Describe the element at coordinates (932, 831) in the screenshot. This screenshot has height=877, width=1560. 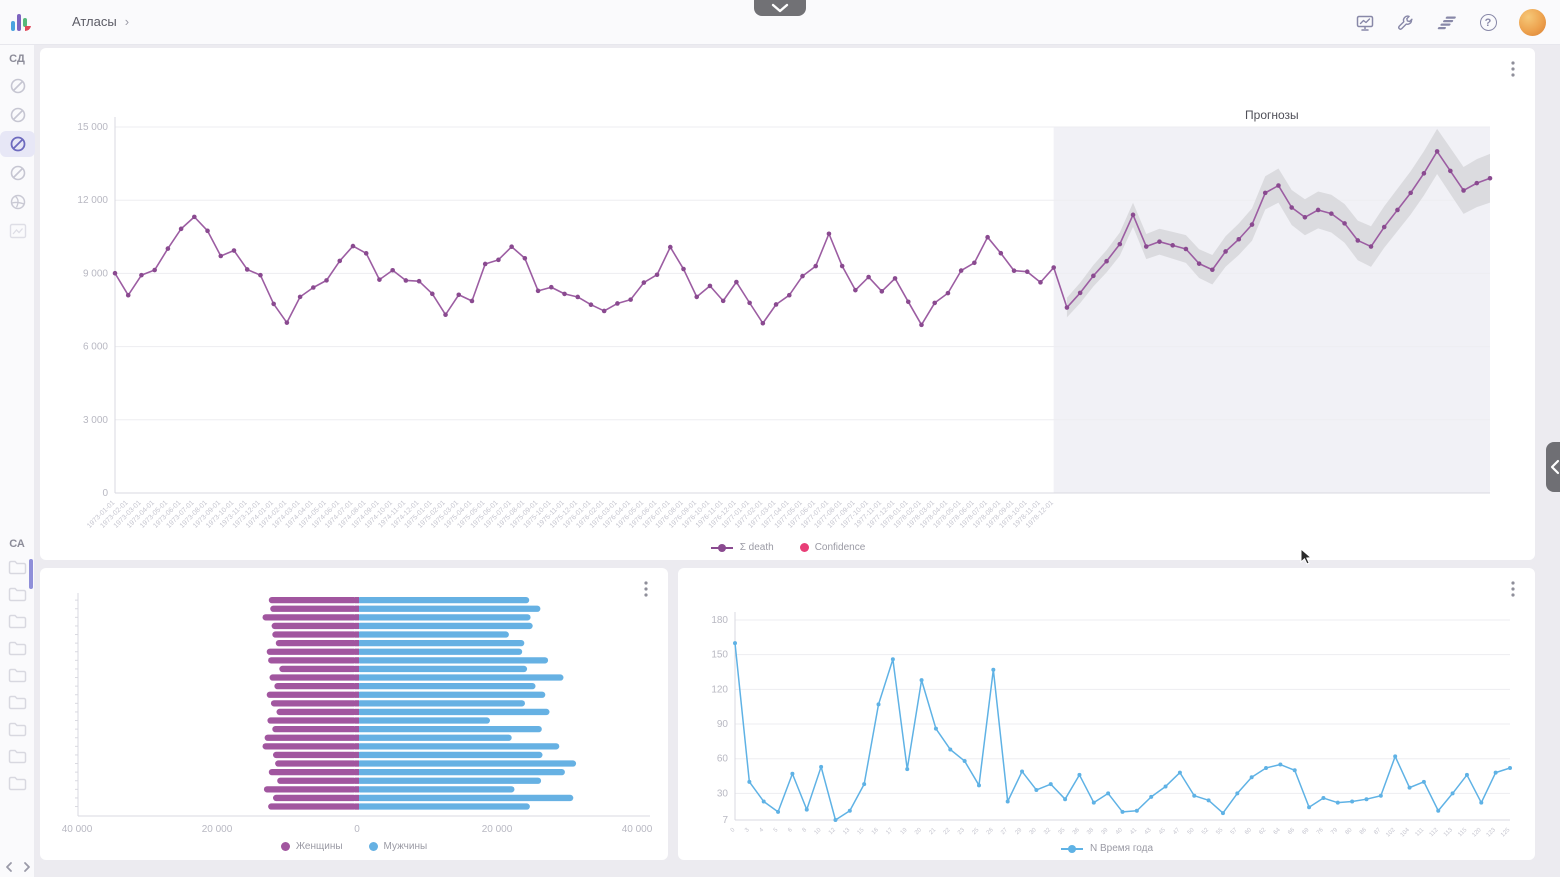
I see `svg-text: 21` at that location.